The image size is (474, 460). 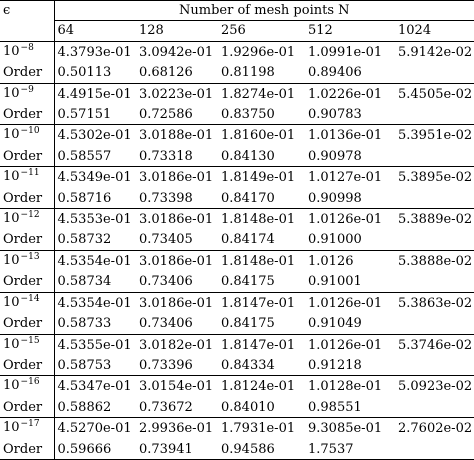 What do you see at coordinates (248, 198) in the screenshot?
I see `order-value-cell: 0.84170` at bounding box center [248, 198].